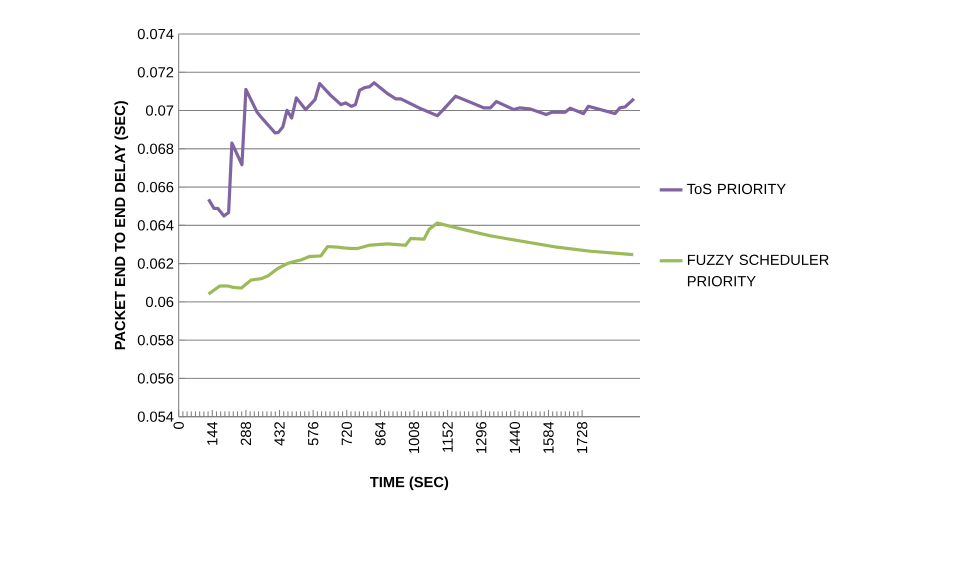 Image resolution: width=956 pixels, height=578 pixels. I want to click on y-tick-label: 0.06, so click(160, 302).